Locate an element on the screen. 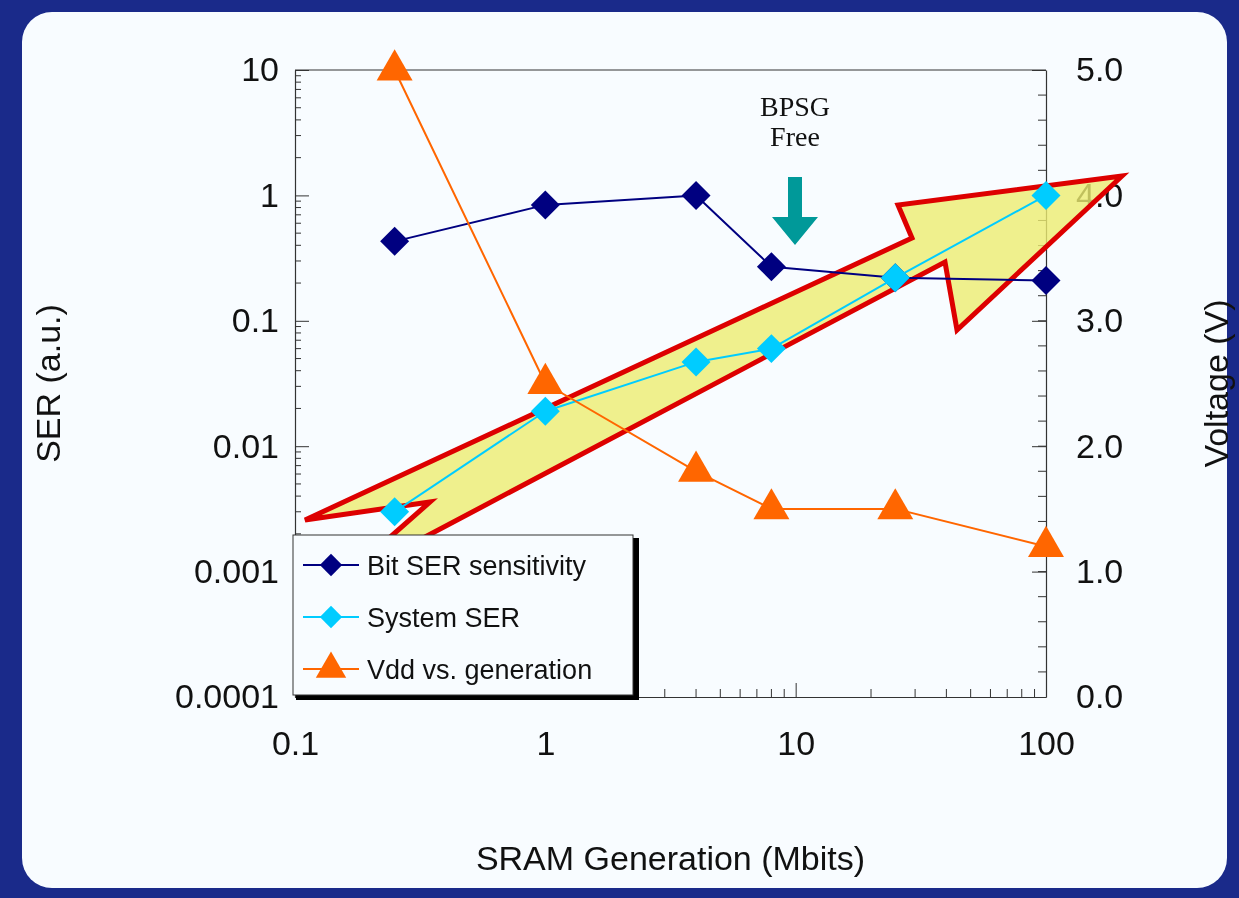 This screenshot has height=898, width=1239. y-tick-label: 0.0001 is located at coordinates (227, 696).